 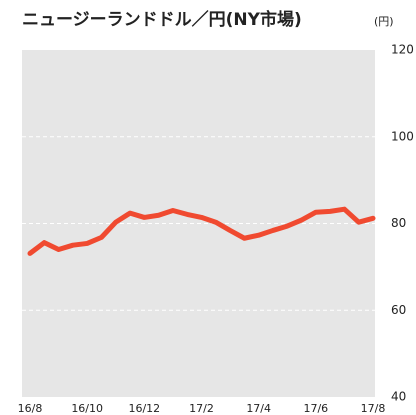 I want to click on y-tick-label: 60, so click(x=398, y=310).